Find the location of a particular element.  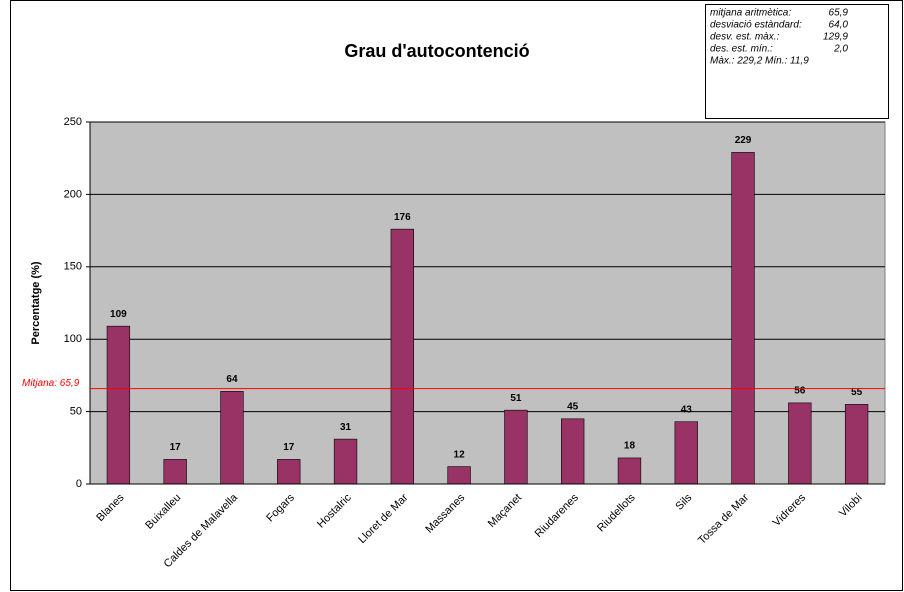

data-label: 31 is located at coordinates (346, 427).